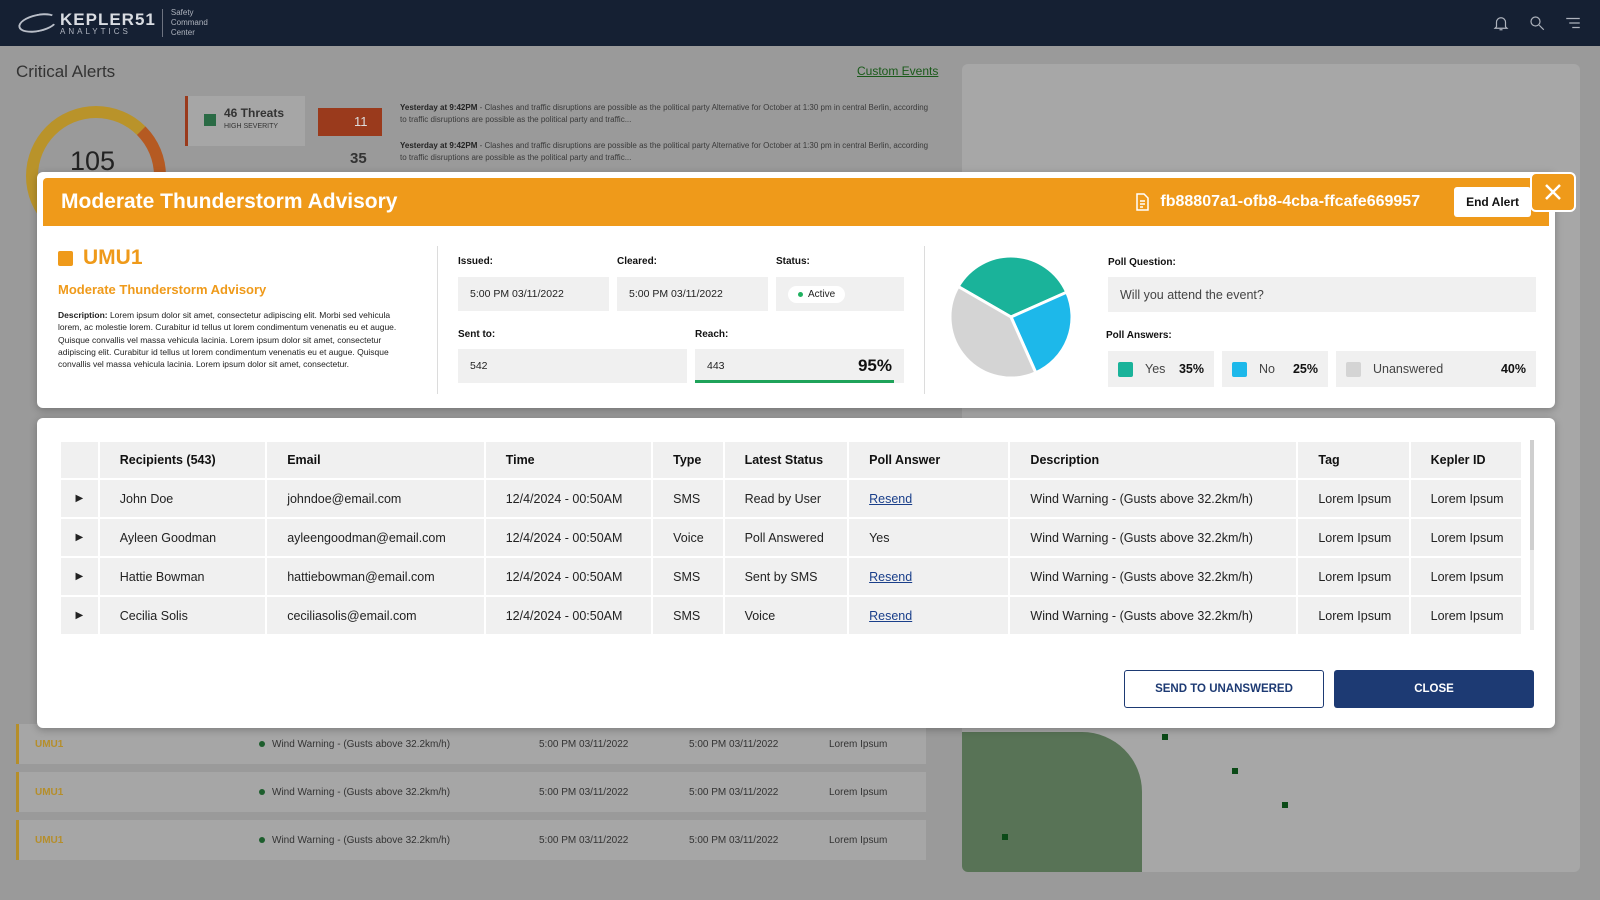 The height and width of the screenshot is (900, 1600). I want to click on poll-answer-yes: Yes 35%, so click(1161, 369).